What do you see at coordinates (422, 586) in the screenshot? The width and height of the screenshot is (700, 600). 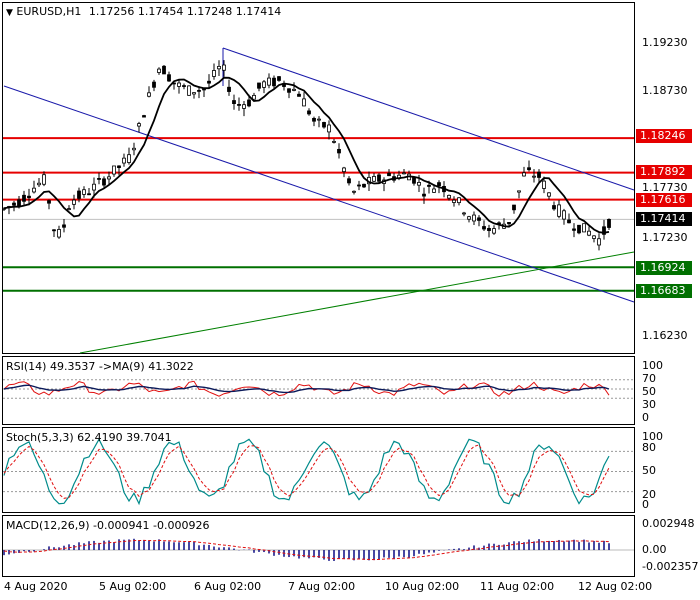 I see `time-axis-label: 10 Aug 02:00` at bounding box center [422, 586].